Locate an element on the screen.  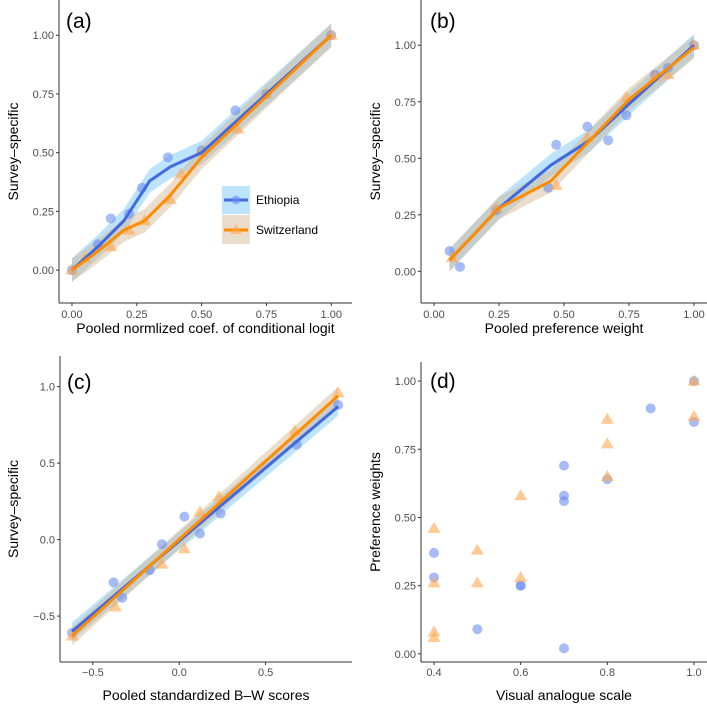
x-tick-label: 1.0 is located at coordinates (693, 673).